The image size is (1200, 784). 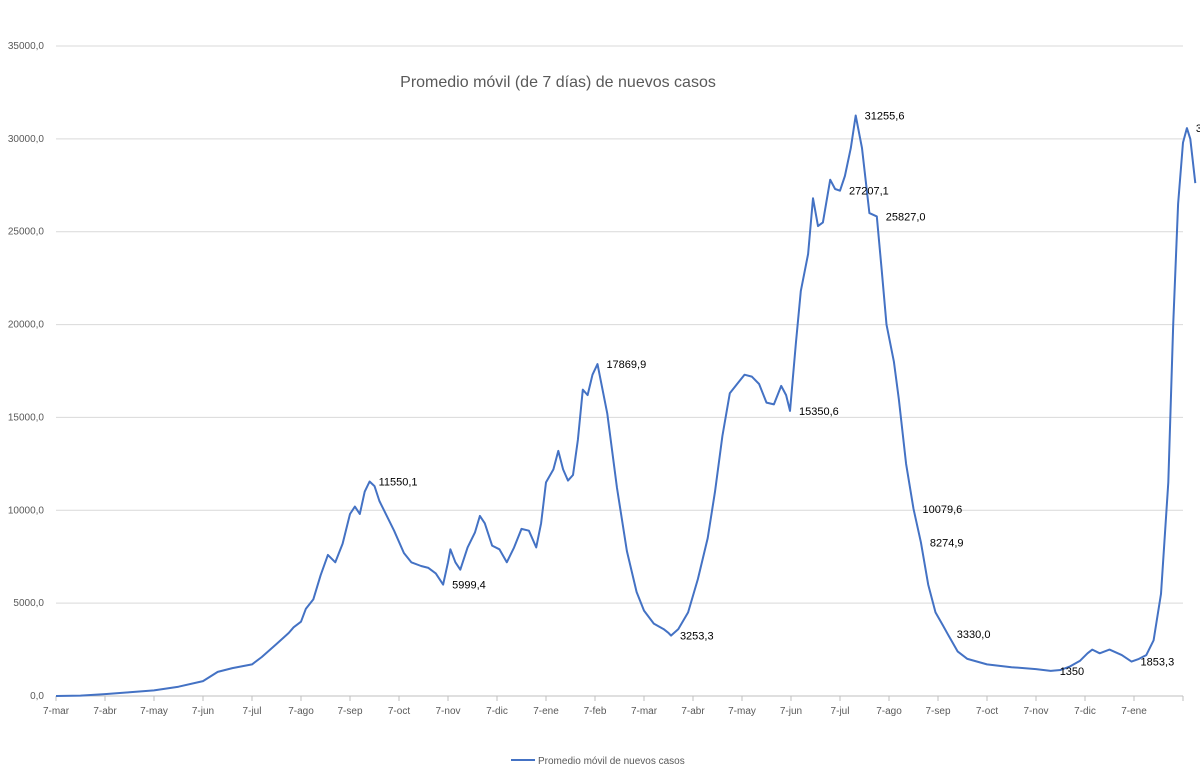 What do you see at coordinates (626, 365) in the screenshot?
I see `data-label: 17869,9` at bounding box center [626, 365].